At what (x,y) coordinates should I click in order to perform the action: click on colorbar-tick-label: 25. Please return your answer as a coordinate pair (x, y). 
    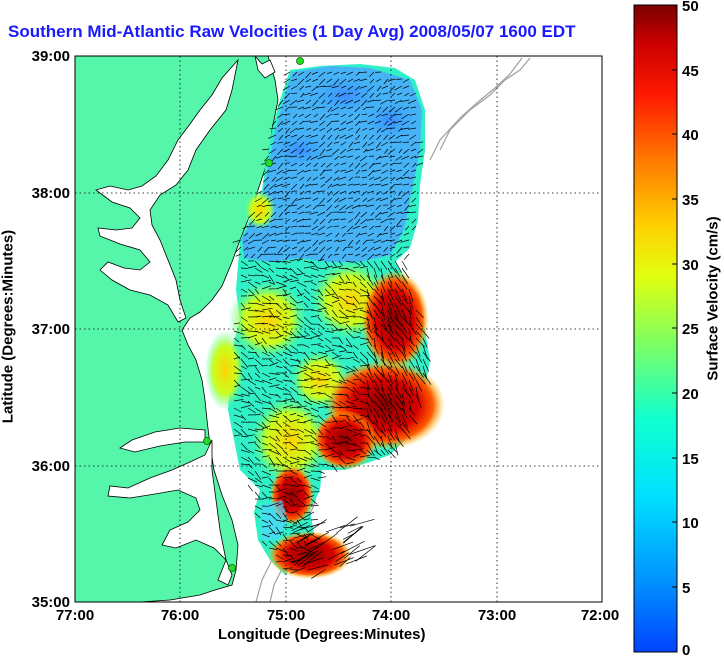
    Looking at the image, I should click on (690, 329).